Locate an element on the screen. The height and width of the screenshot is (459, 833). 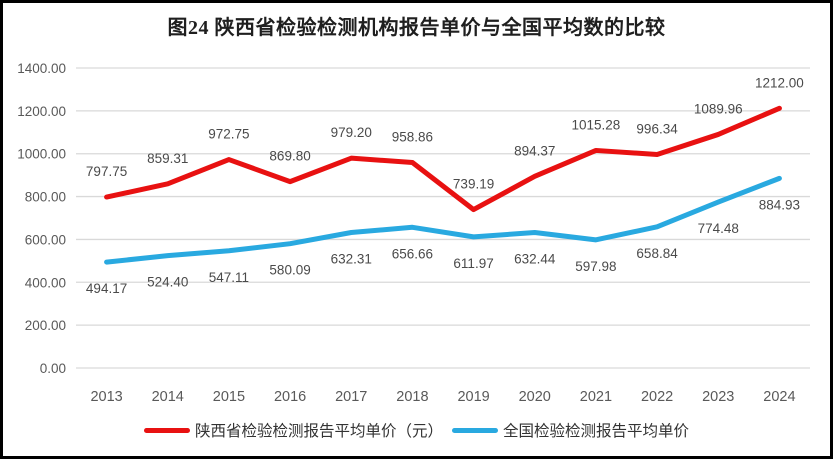
data-label: 774.48 is located at coordinates (718, 228).